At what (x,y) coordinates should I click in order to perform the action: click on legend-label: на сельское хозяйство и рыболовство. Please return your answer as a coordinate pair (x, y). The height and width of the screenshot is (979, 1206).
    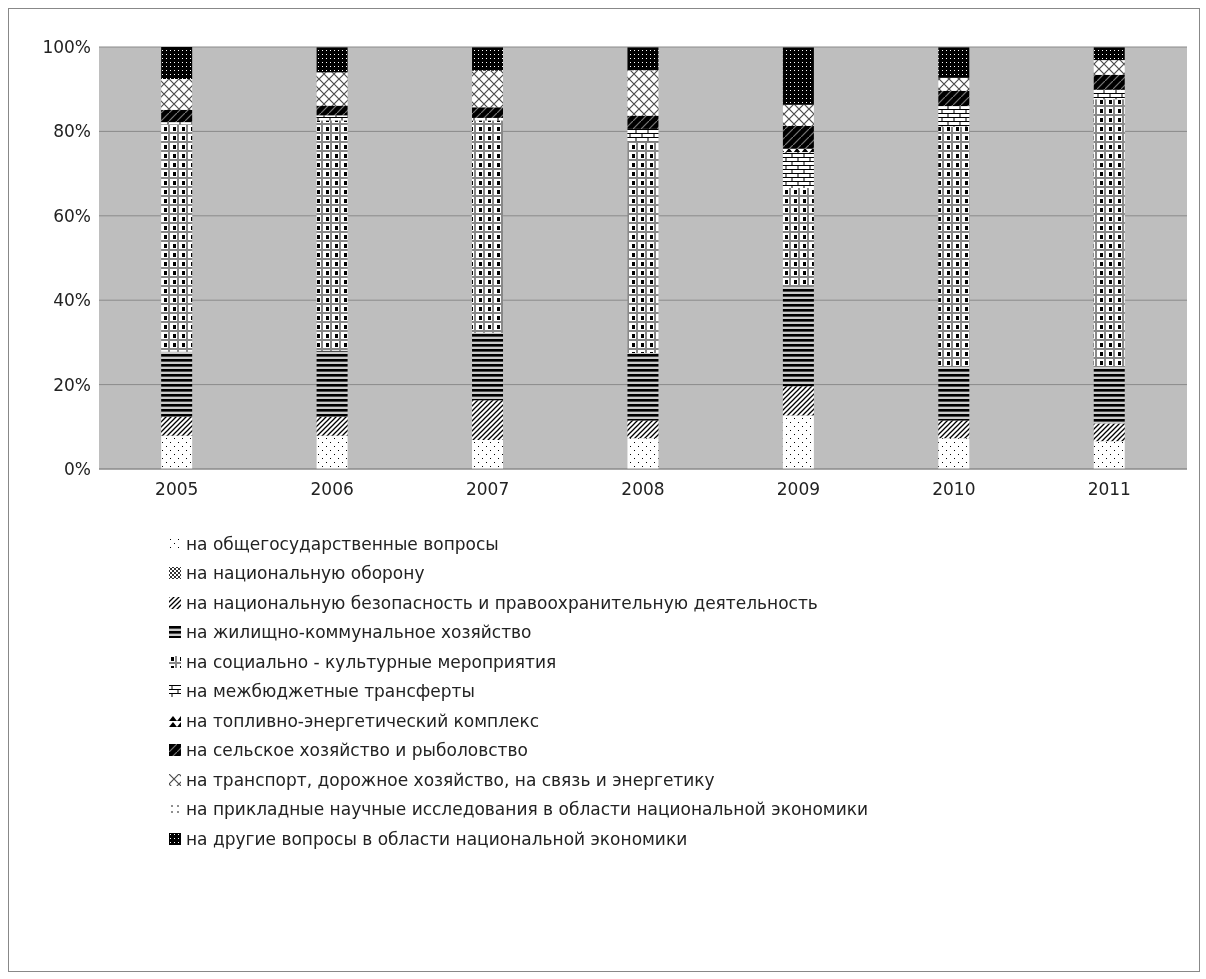
    Looking at the image, I should click on (357, 750).